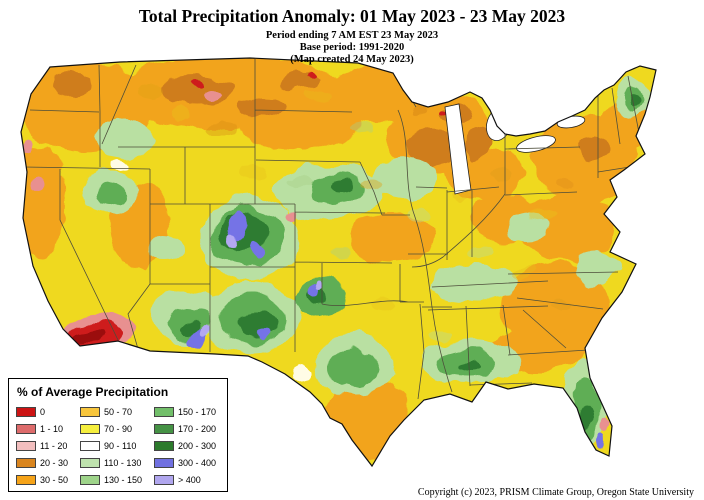 This screenshot has height=500, width=704. What do you see at coordinates (197, 463) in the screenshot?
I see `legend-label: 300 - 400` at bounding box center [197, 463].